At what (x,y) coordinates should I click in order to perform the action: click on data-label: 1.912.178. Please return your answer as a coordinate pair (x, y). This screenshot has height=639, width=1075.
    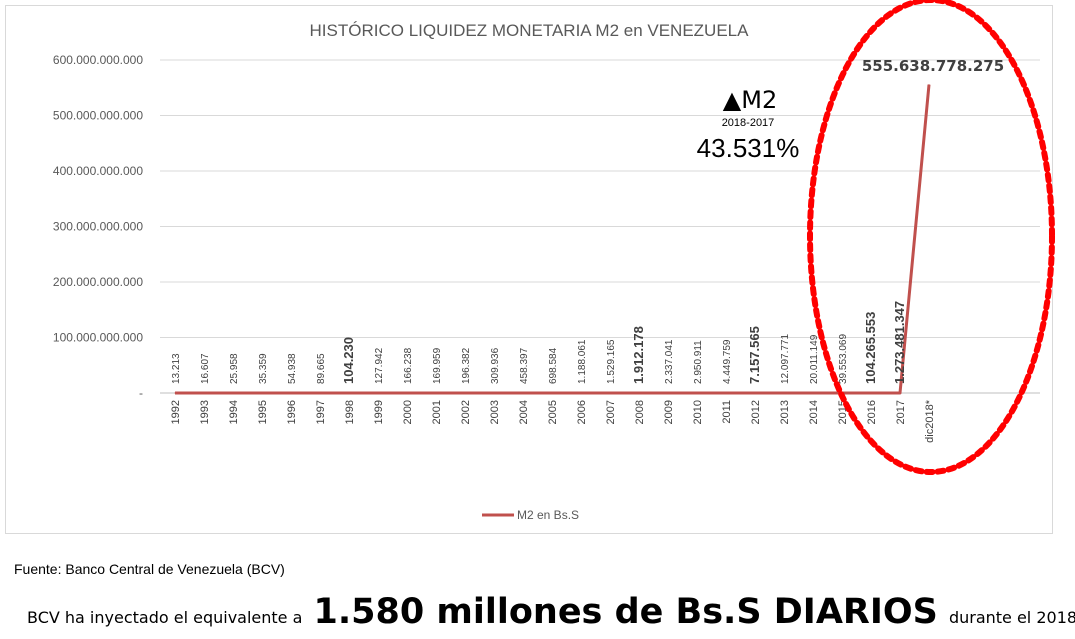
    Looking at the image, I should click on (638, 355).